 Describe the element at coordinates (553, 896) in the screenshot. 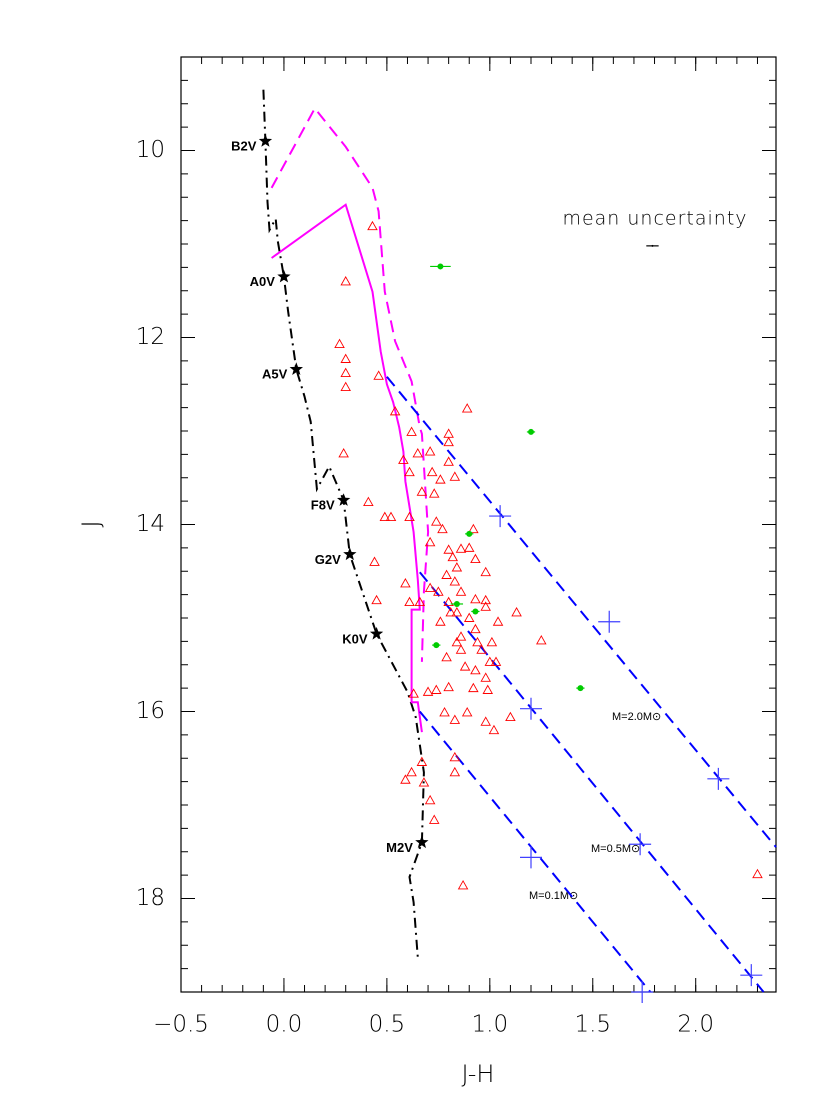

I see `annotation: M=0.1M⊙` at that location.